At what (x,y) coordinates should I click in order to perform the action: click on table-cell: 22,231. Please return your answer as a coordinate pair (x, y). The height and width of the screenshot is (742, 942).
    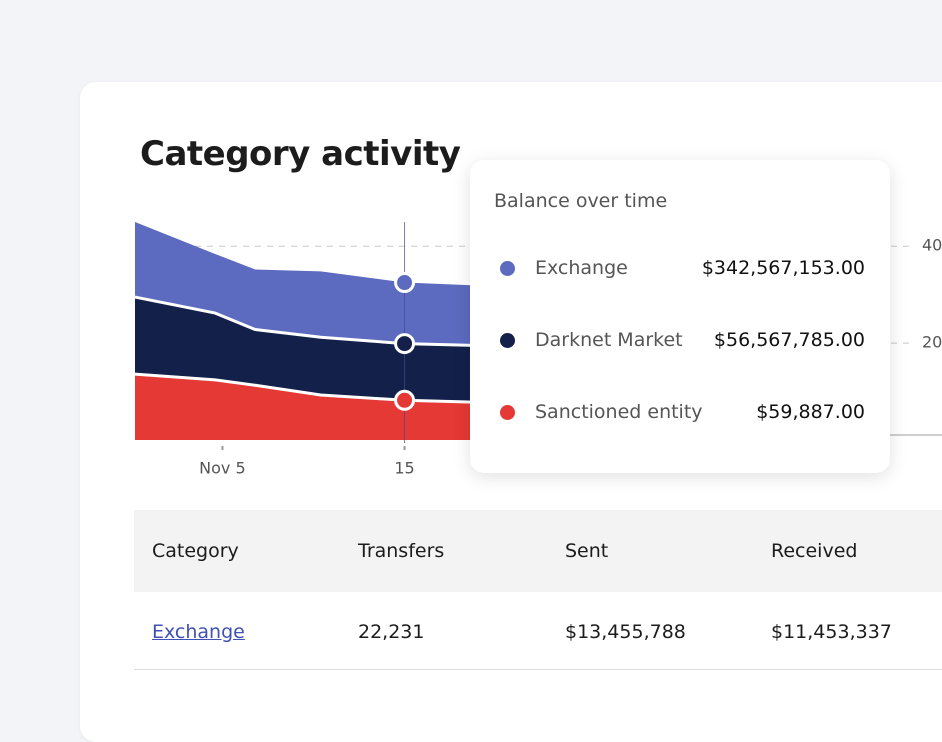
    Looking at the image, I should click on (391, 632).